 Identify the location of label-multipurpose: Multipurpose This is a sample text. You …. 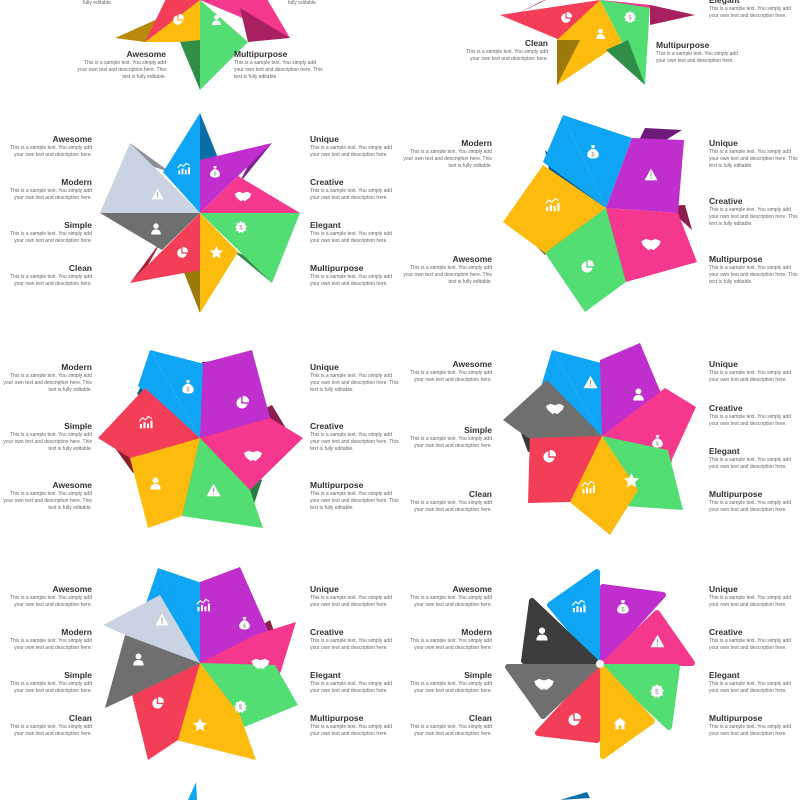
(702, 52).